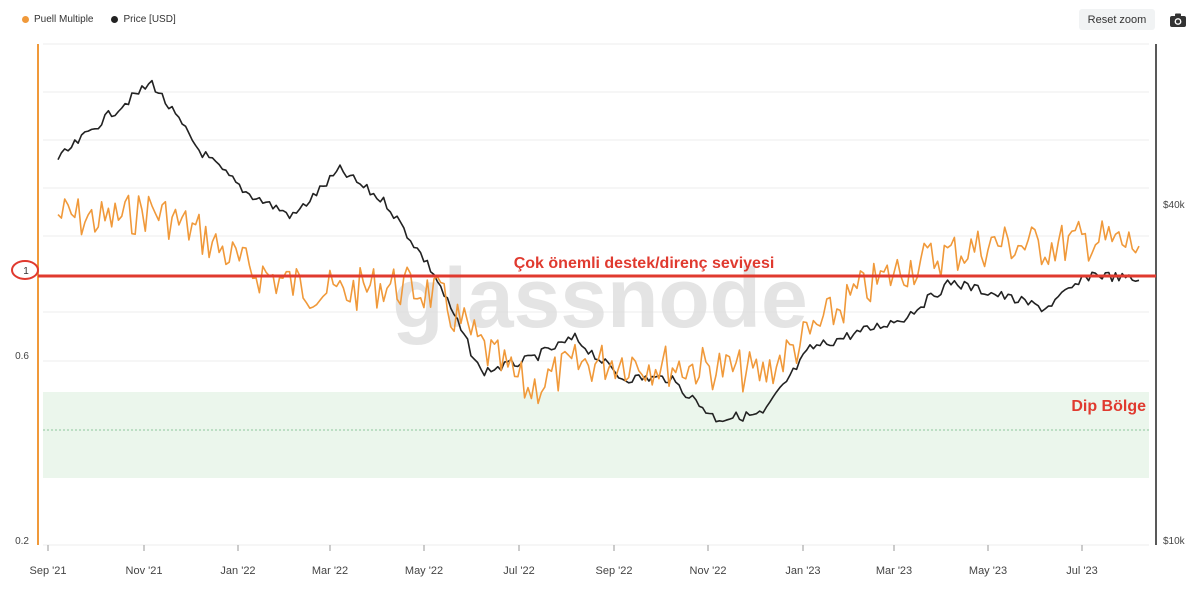  I want to click on legend: Puell Multiple Price [USD], so click(99, 19).